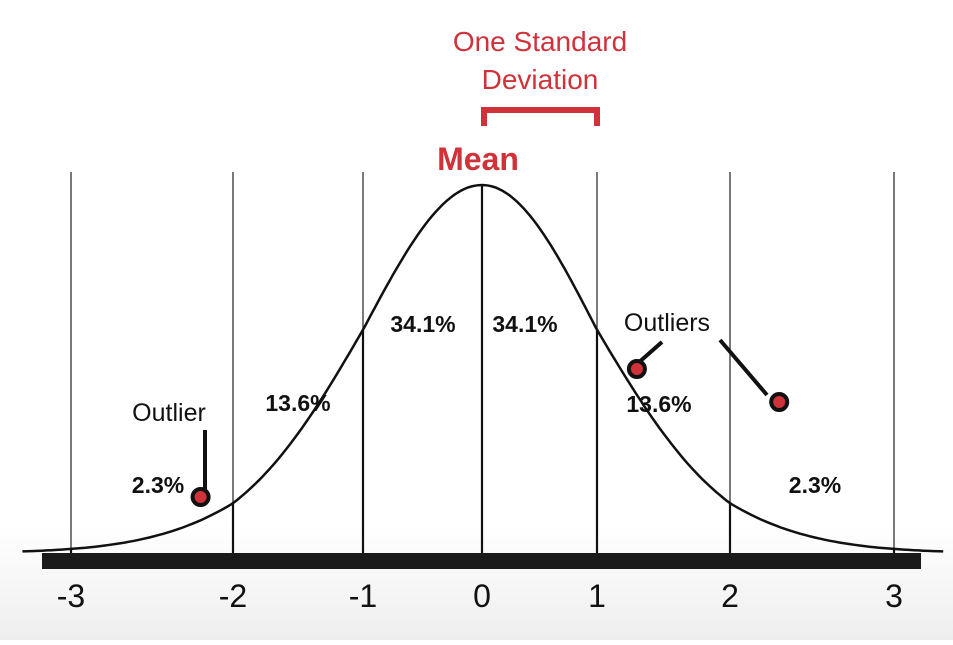 Image resolution: width=953 pixels, height=645 pixels. Describe the element at coordinates (540, 116) in the screenshot. I see `std-dev-bracket` at that location.